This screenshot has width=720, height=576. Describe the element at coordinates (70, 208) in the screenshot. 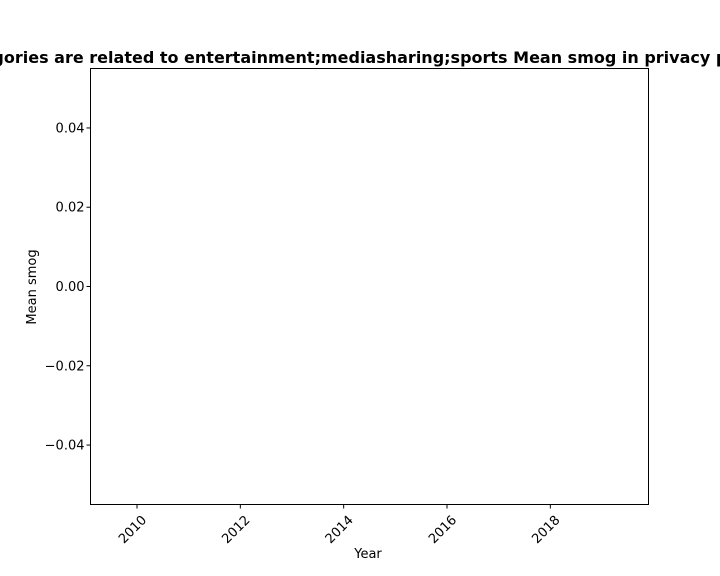

I see `y-tick-label: 0.02` at that location.